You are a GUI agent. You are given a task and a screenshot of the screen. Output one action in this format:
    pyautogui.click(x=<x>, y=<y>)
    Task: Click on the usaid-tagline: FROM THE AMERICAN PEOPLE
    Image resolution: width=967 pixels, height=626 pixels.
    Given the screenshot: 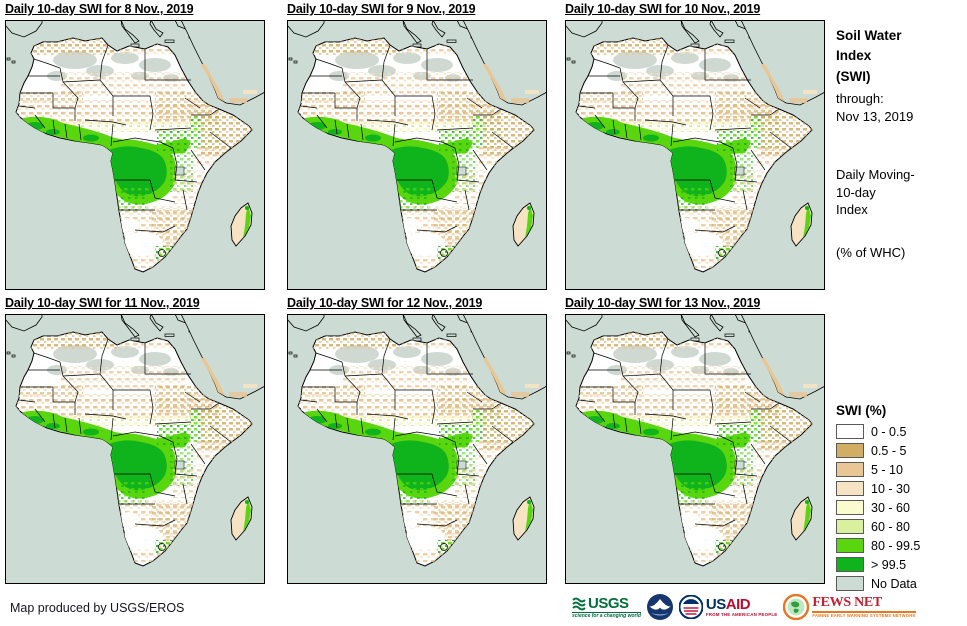 What is the action you would take?
    pyautogui.click(x=741, y=614)
    